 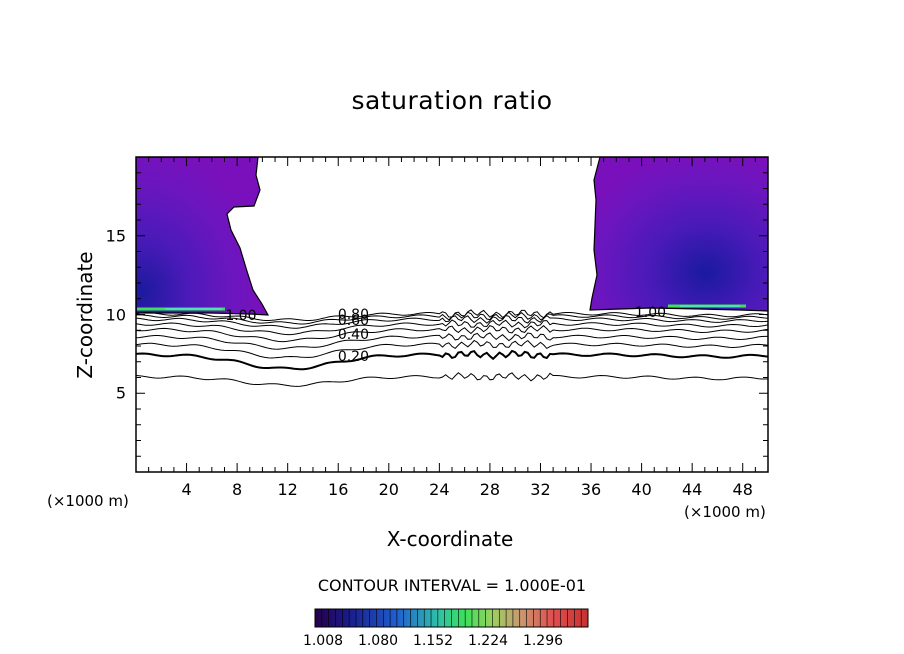 I want to click on x-tick-label: 8, so click(x=237, y=489).